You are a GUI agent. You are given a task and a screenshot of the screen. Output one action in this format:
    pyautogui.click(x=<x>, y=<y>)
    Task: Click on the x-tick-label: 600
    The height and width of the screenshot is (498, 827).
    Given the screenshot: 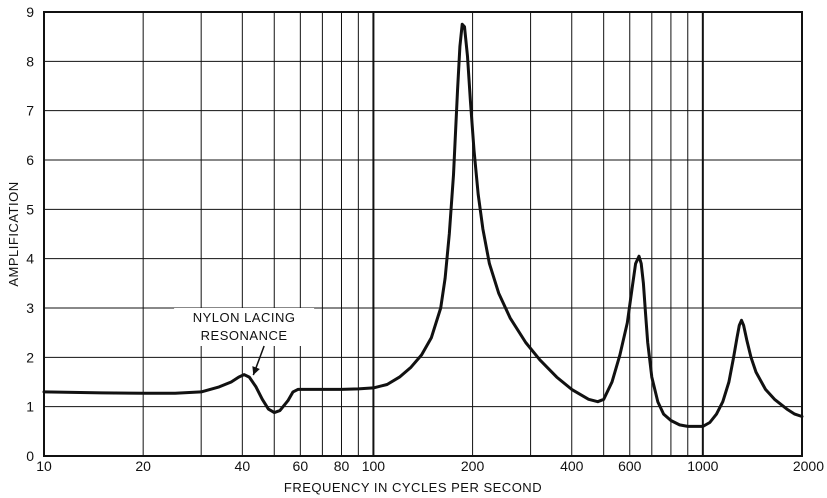 What is the action you would take?
    pyautogui.click(x=630, y=466)
    